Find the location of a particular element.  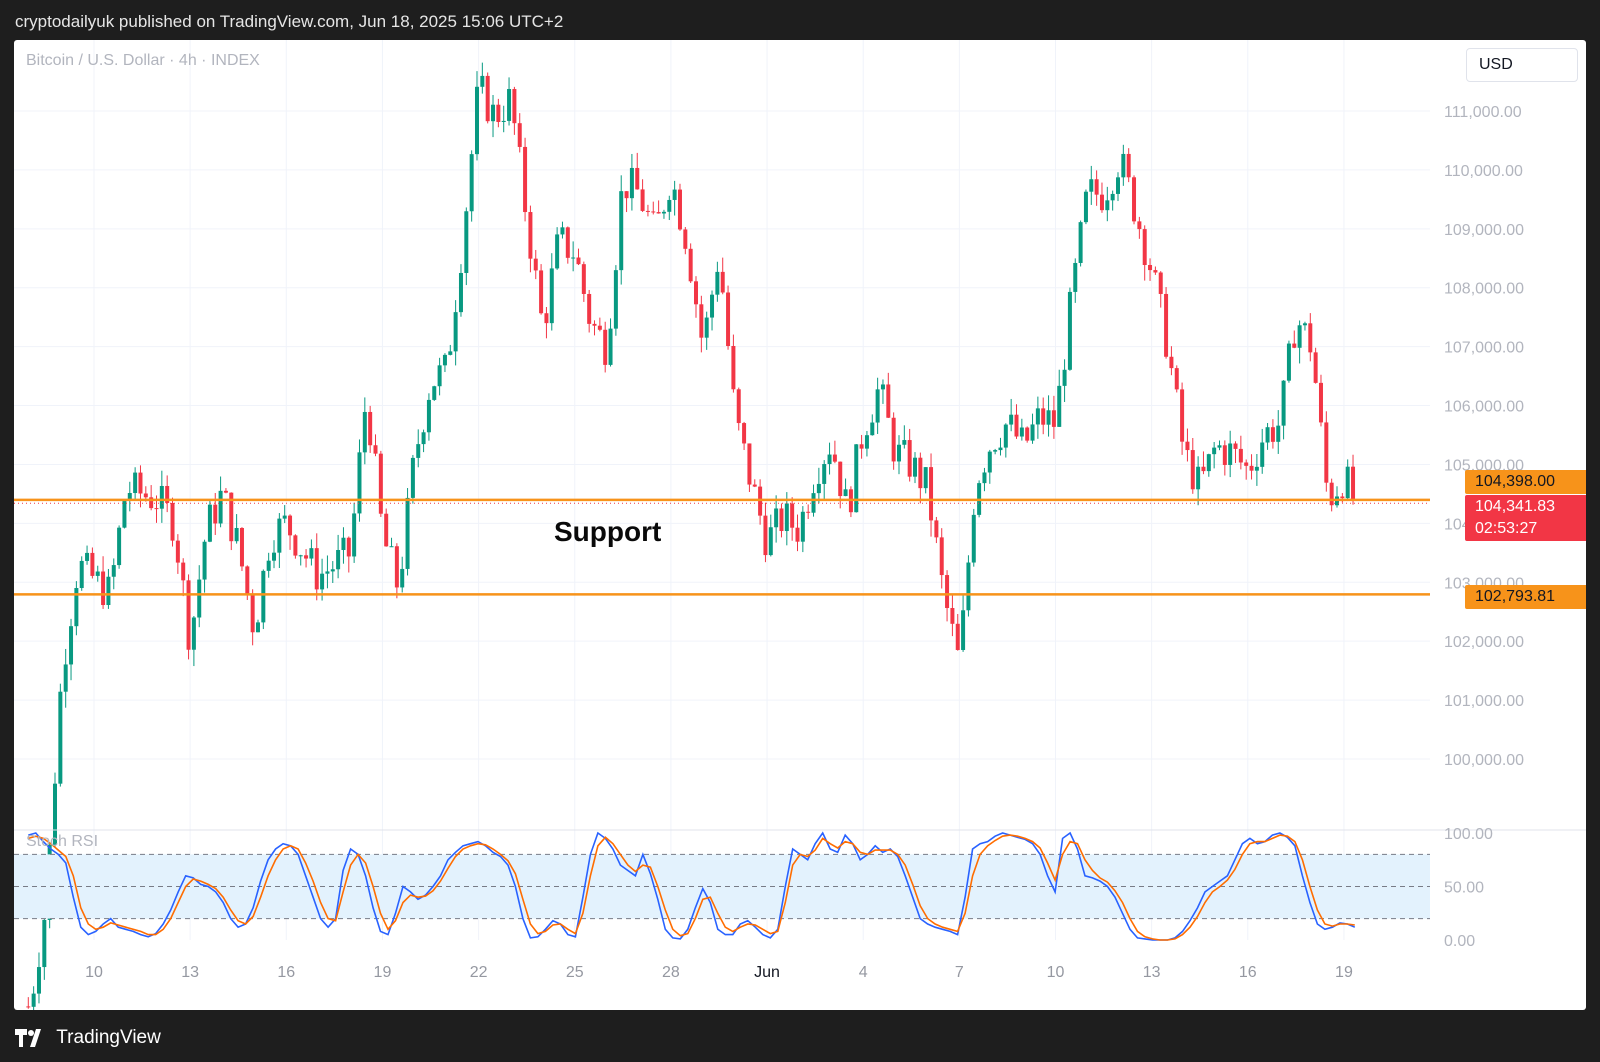

x-tick-label: 13 is located at coordinates (190, 972).